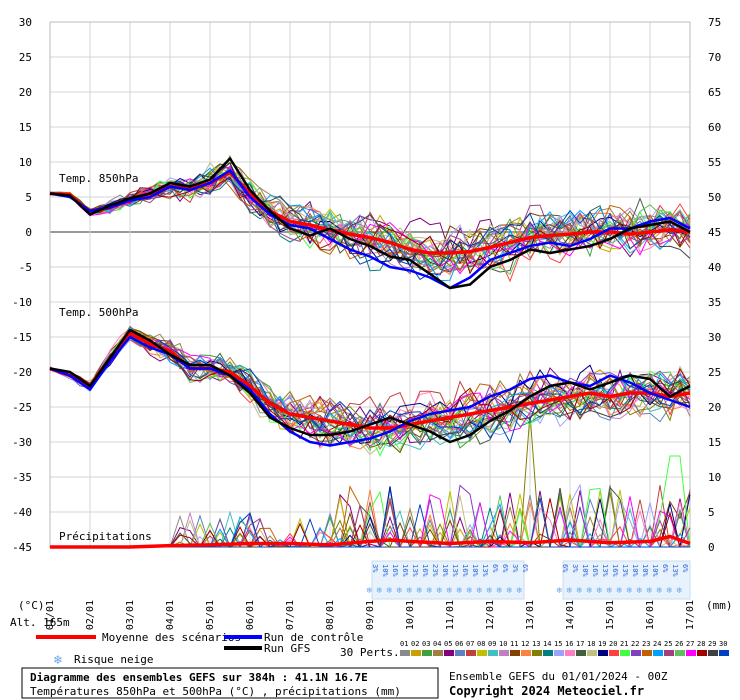 The image size is (740, 700). I want to click on left-tick-label: 0, so click(28, 232).